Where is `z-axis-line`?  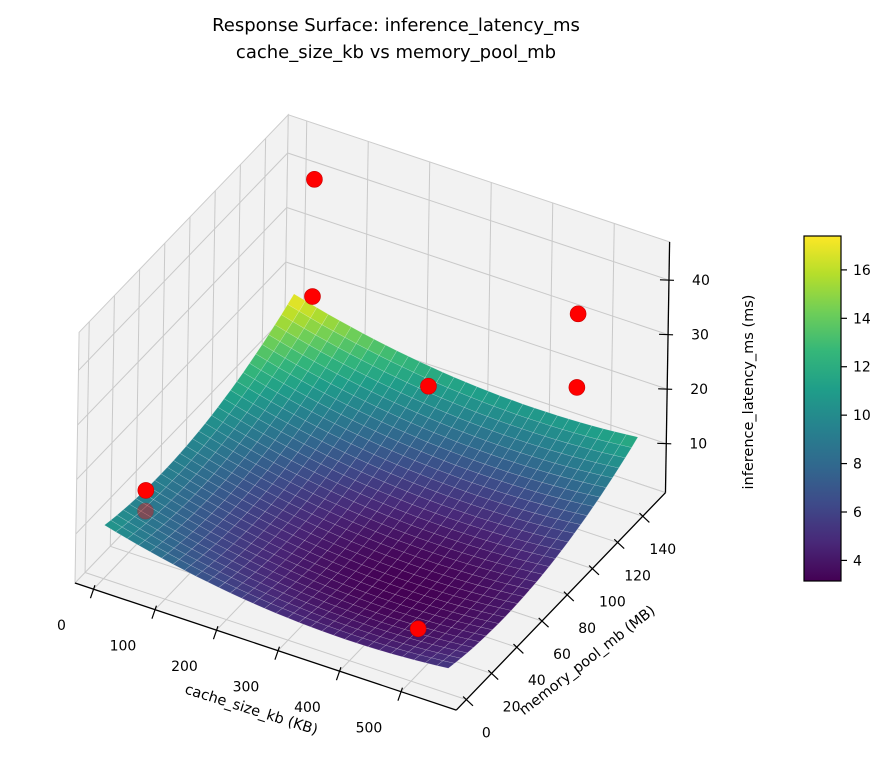
z-axis-line is located at coordinates (667, 367).